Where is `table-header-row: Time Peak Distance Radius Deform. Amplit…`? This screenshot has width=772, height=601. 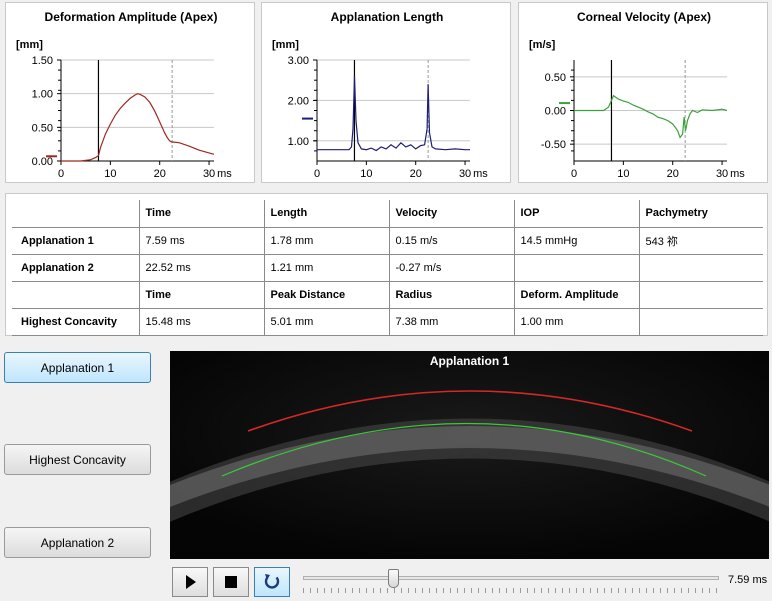 table-header-row: Time Peak Distance Radius Deform. Amplit… is located at coordinates (387, 295).